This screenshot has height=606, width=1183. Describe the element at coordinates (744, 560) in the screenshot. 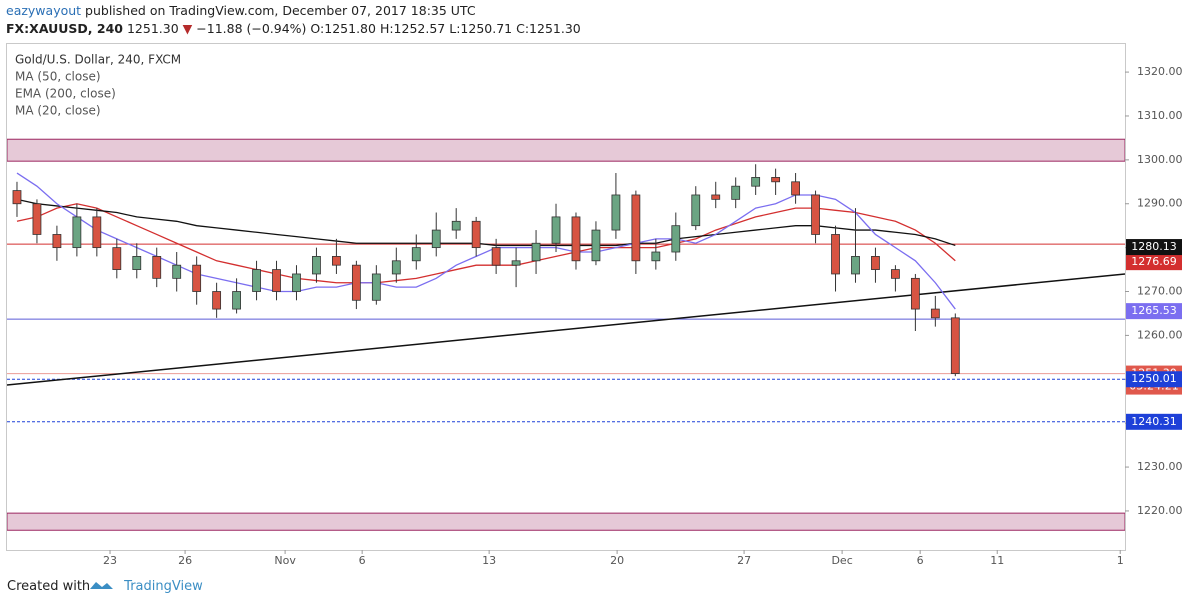

I see `x-tick-label: 27` at that location.